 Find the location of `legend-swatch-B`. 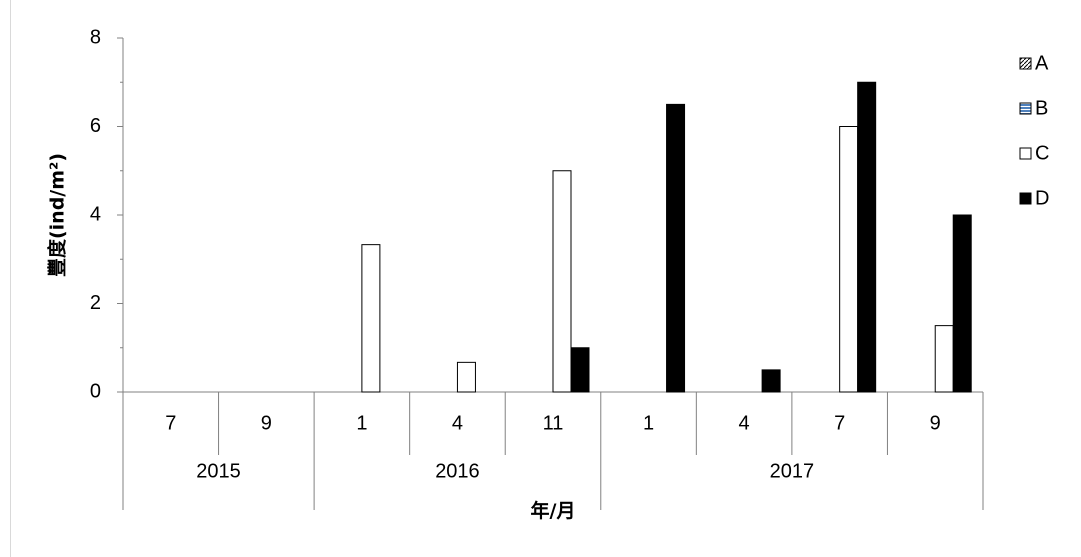

legend-swatch-B is located at coordinates (1025, 108).